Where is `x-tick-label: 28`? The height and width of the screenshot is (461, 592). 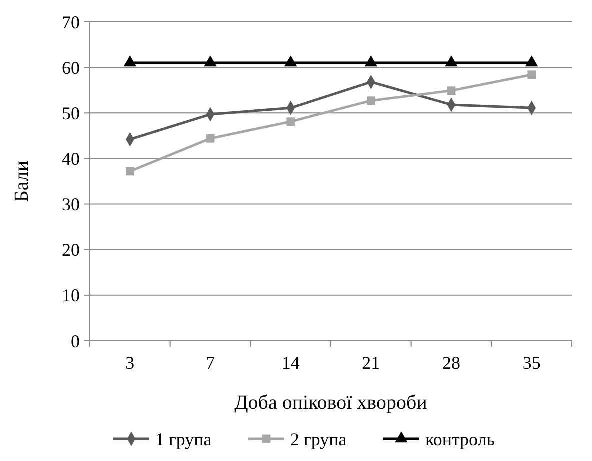 x-tick-label: 28 is located at coordinates (451, 363).